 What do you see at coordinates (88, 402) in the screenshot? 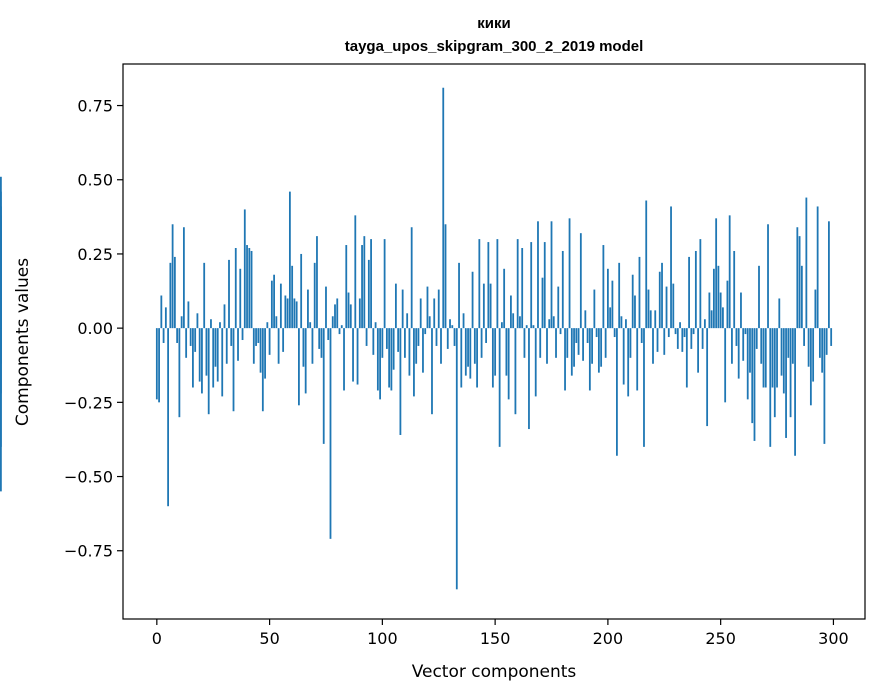
I see `y-tick-label: −0.25` at bounding box center [88, 402].